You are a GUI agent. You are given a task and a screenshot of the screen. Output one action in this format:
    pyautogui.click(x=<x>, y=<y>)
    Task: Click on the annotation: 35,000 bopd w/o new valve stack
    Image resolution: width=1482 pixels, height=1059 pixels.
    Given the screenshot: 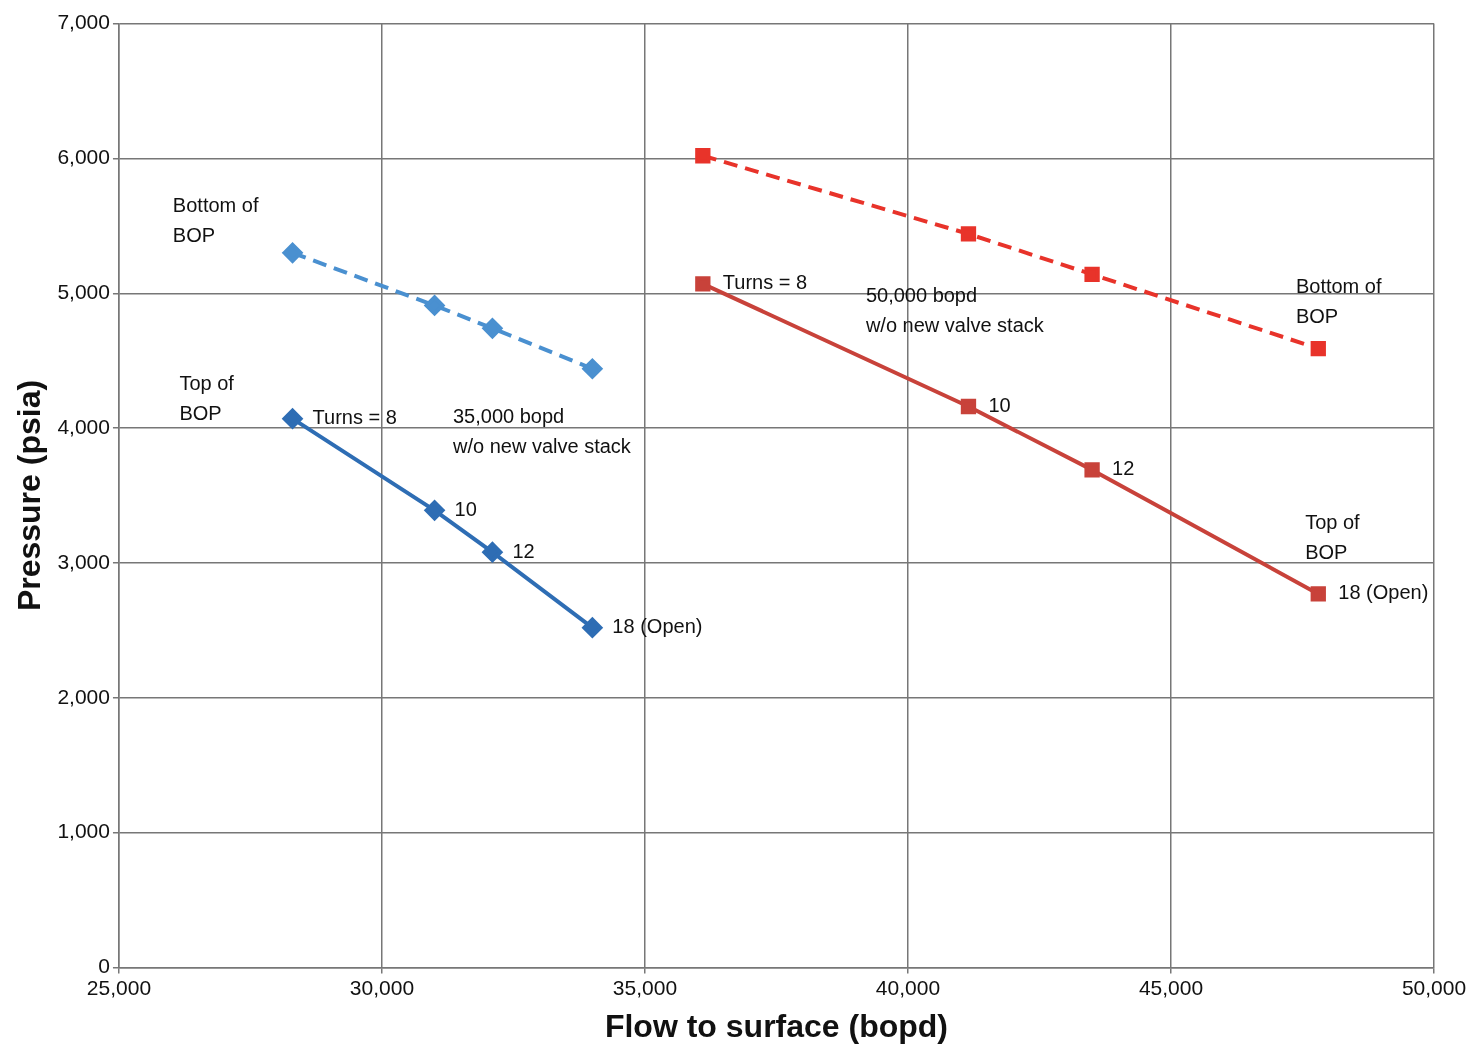 What is the action you would take?
    pyautogui.click(x=541, y=430)
    